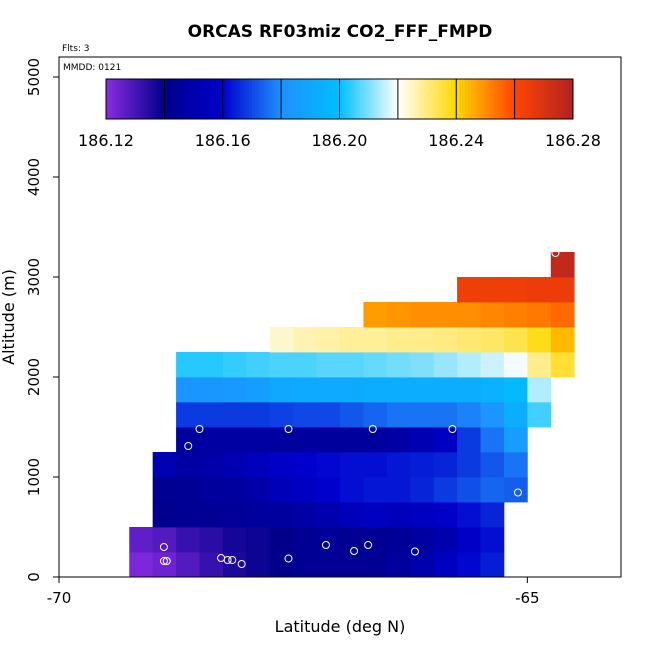  I want to click on y-tick-label: 5000, so click(34, 77).